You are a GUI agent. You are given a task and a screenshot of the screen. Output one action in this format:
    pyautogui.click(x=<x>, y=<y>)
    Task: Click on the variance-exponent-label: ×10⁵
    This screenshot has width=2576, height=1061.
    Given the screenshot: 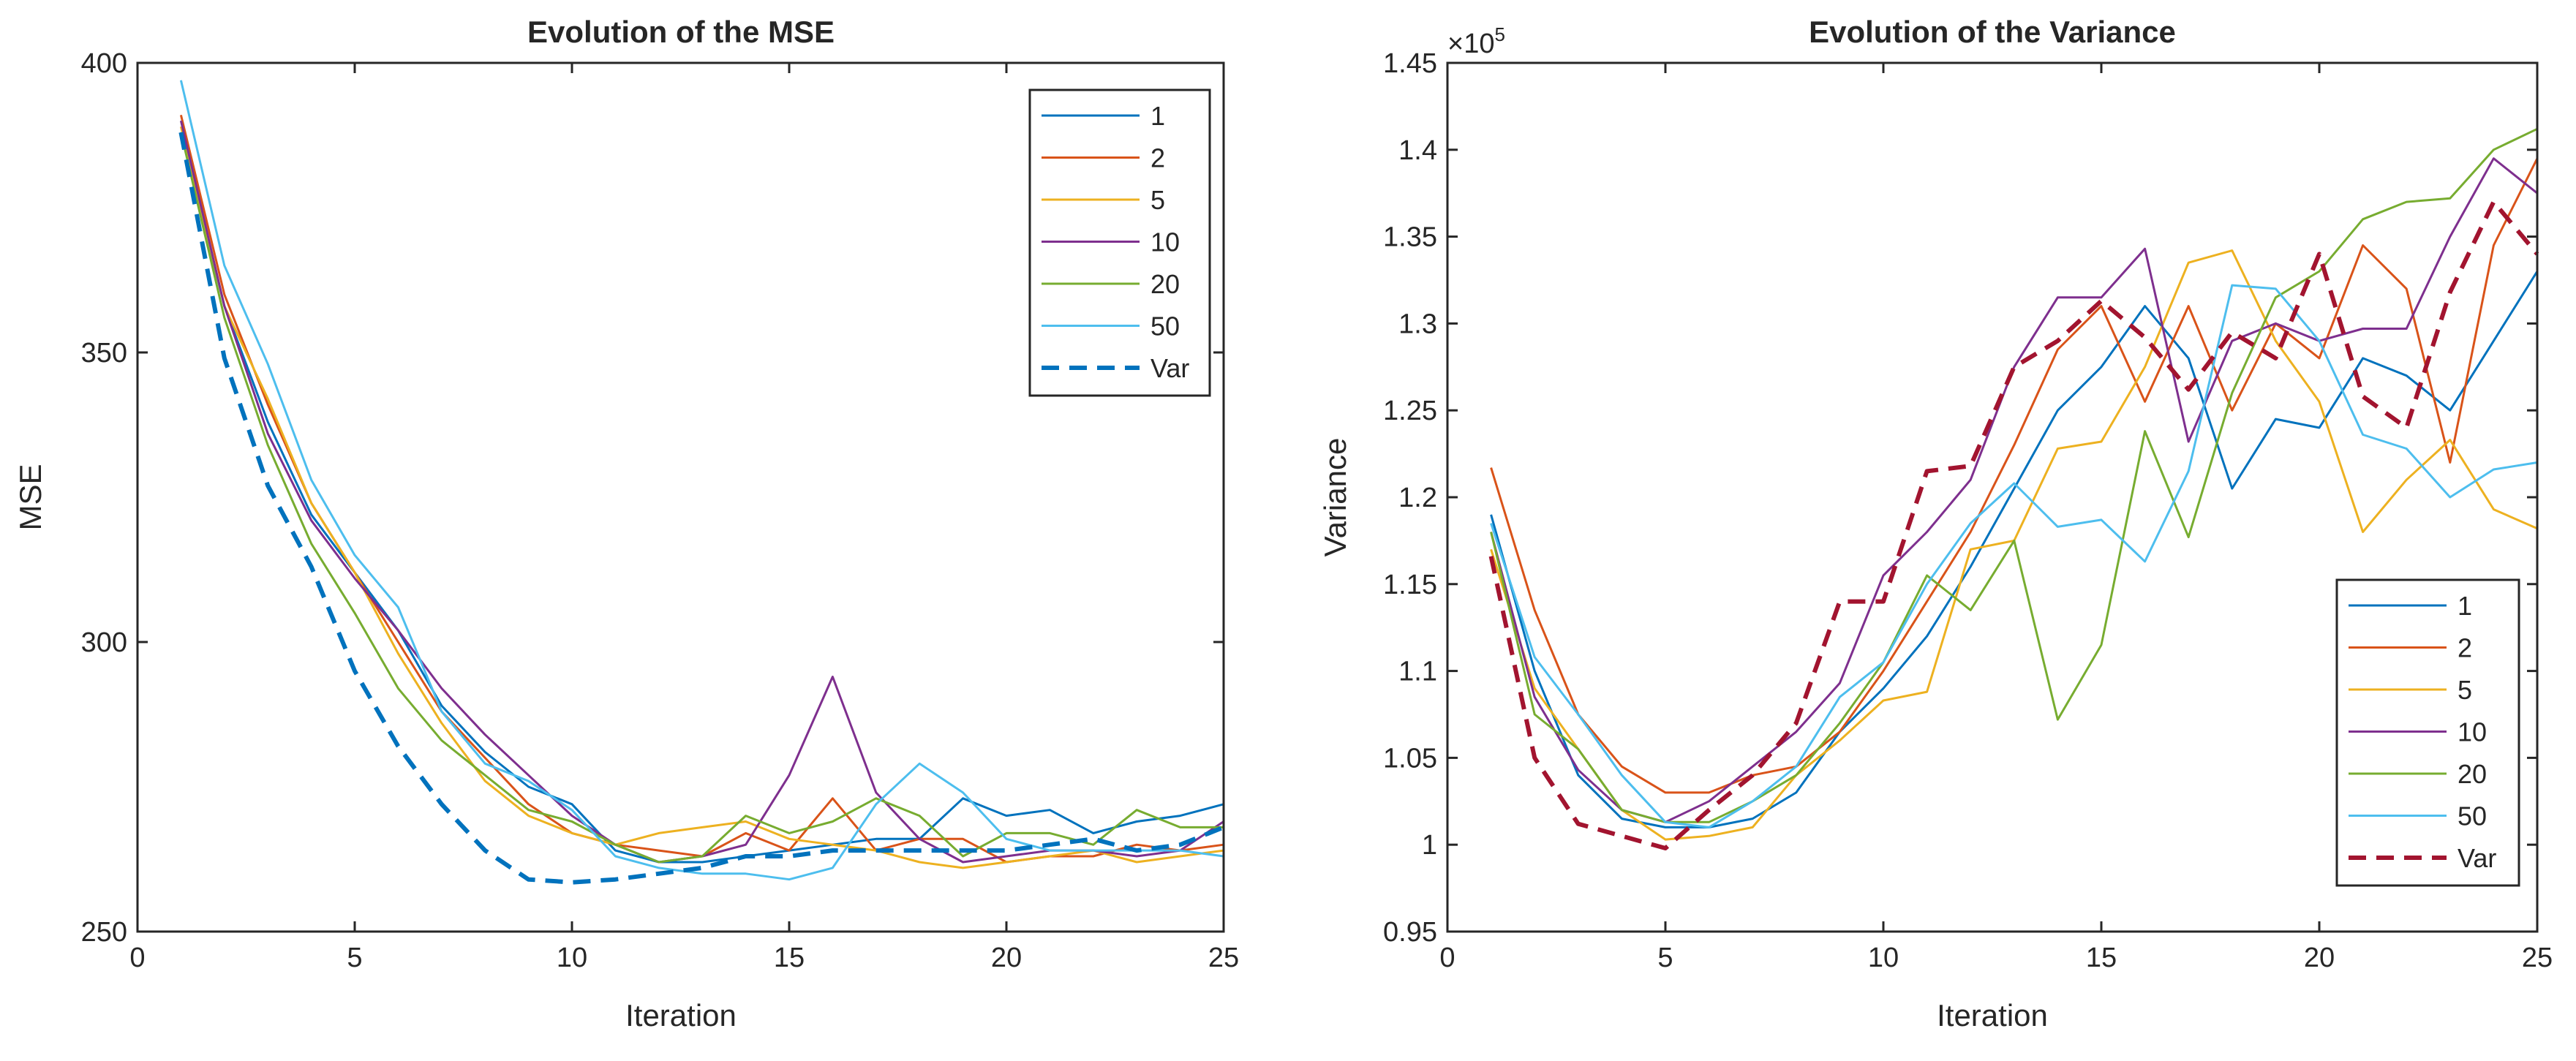 What is the action you would take?
    pyautogui.click(x=1476, y=41)
    